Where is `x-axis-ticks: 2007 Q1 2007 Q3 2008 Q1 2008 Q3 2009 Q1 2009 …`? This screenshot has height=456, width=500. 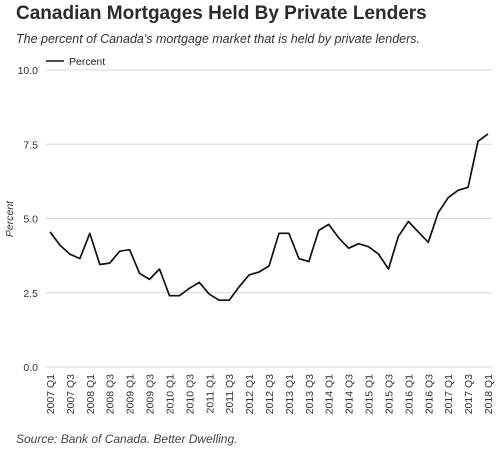 x-axis-ticks: 2007 Q1 2007 Q3 2008 Q1 2008 Q3 2009 Q1 2009 … is located at coordinates (270, 394).